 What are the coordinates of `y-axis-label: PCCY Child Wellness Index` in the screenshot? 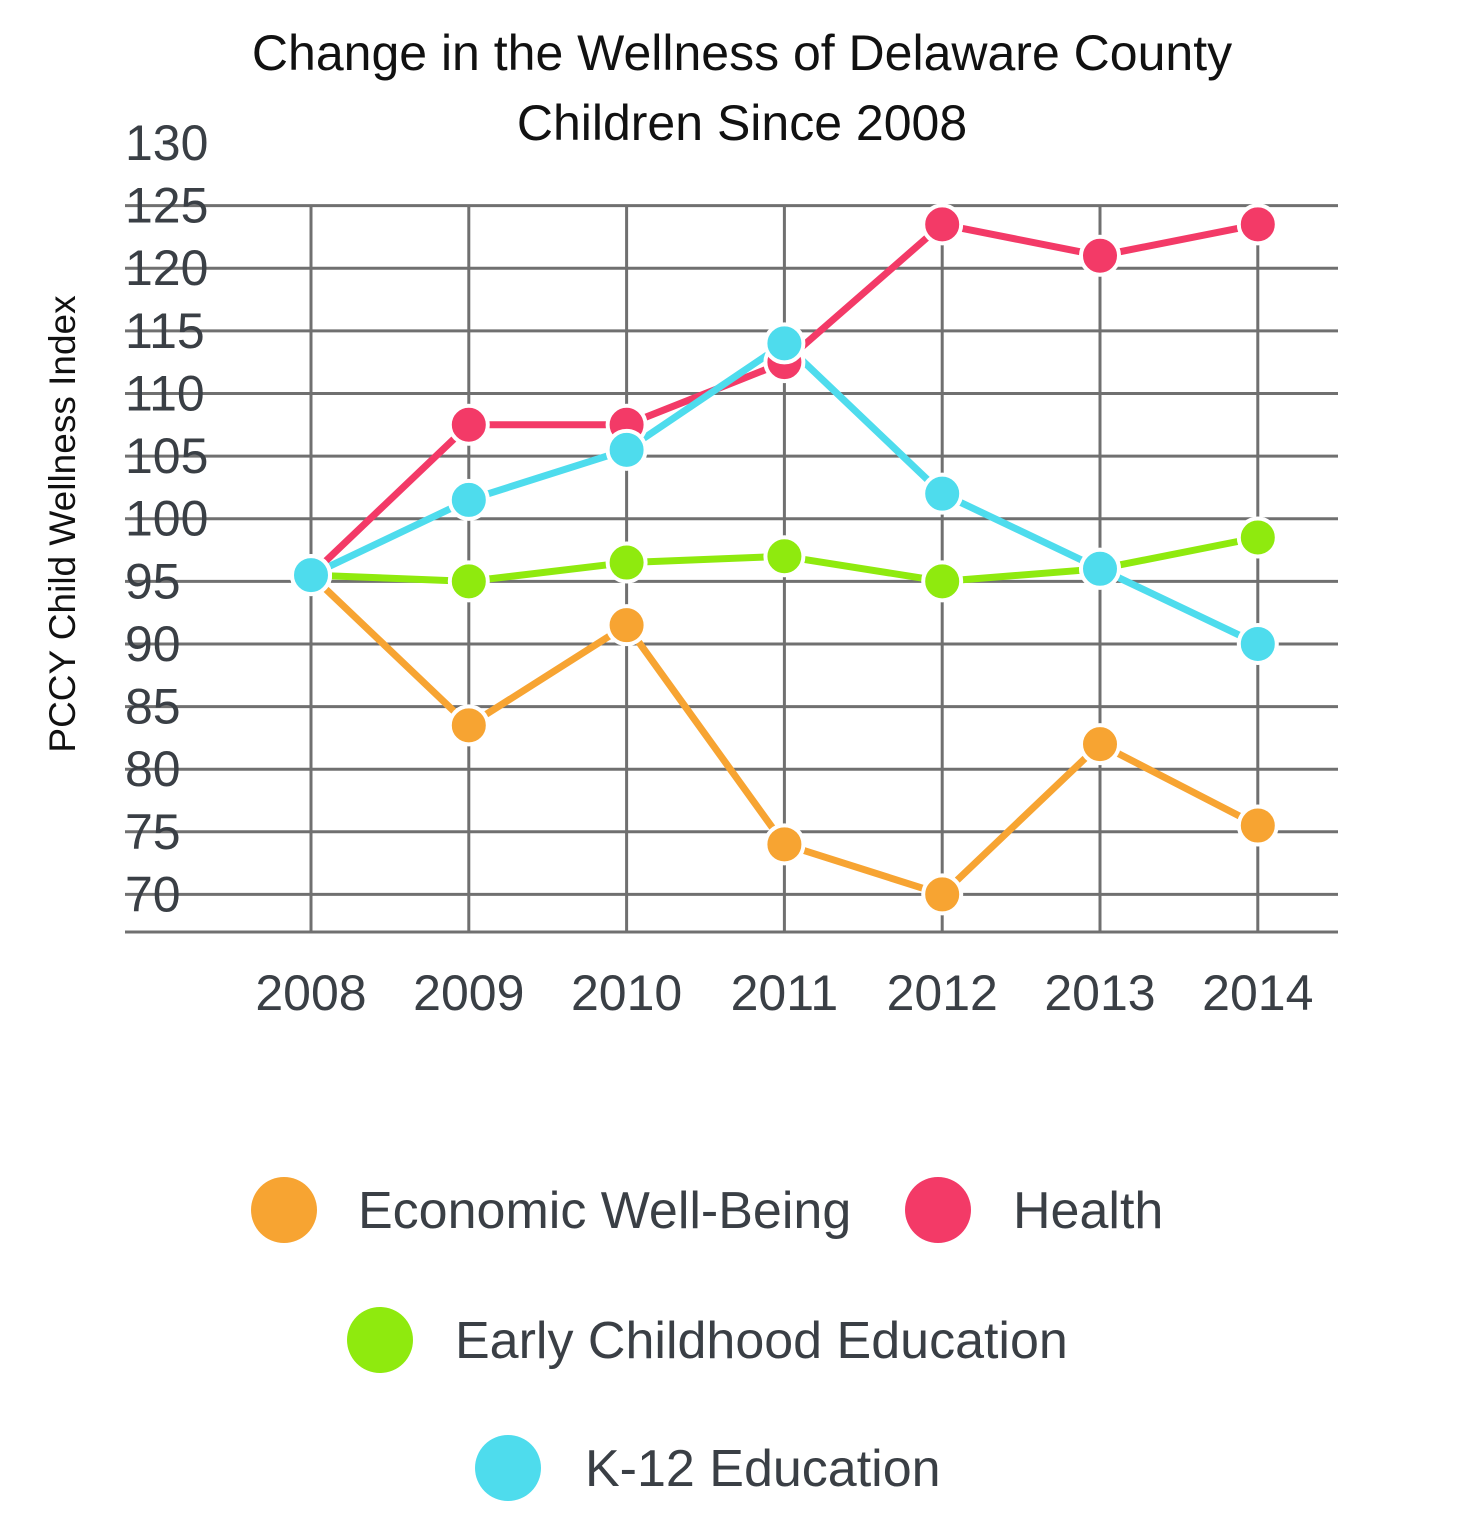 It's located at (62, 524).